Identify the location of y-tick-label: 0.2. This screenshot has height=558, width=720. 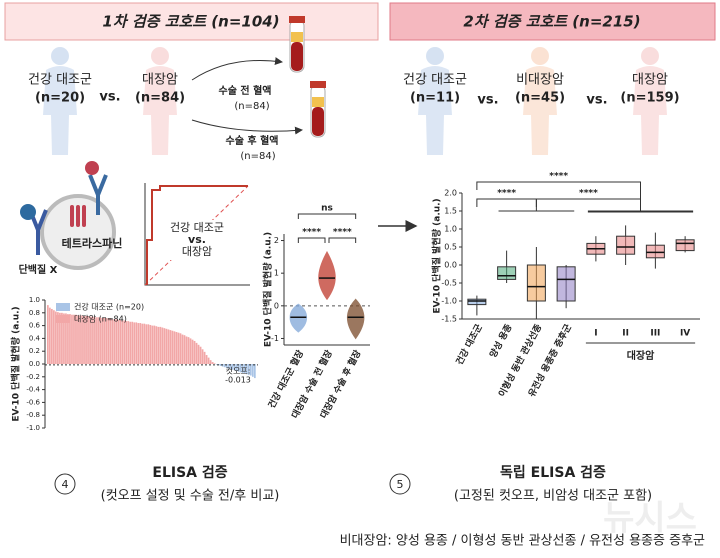
(34, 351).